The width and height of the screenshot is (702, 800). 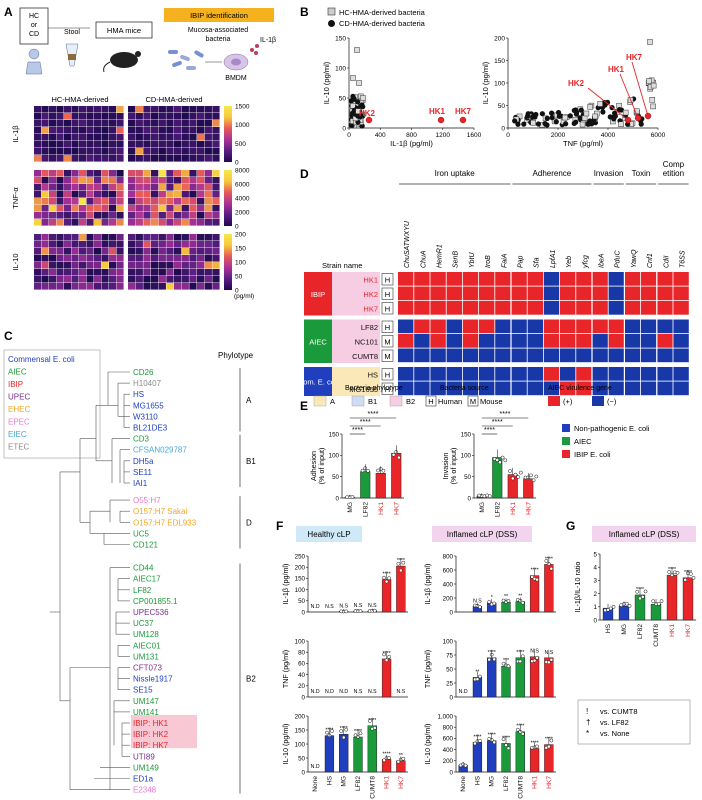 What do you see at coordinates (334, 456) in the screenshot?
I see `adhesion-ytick-label: 100` at bounding box center [334, 456].